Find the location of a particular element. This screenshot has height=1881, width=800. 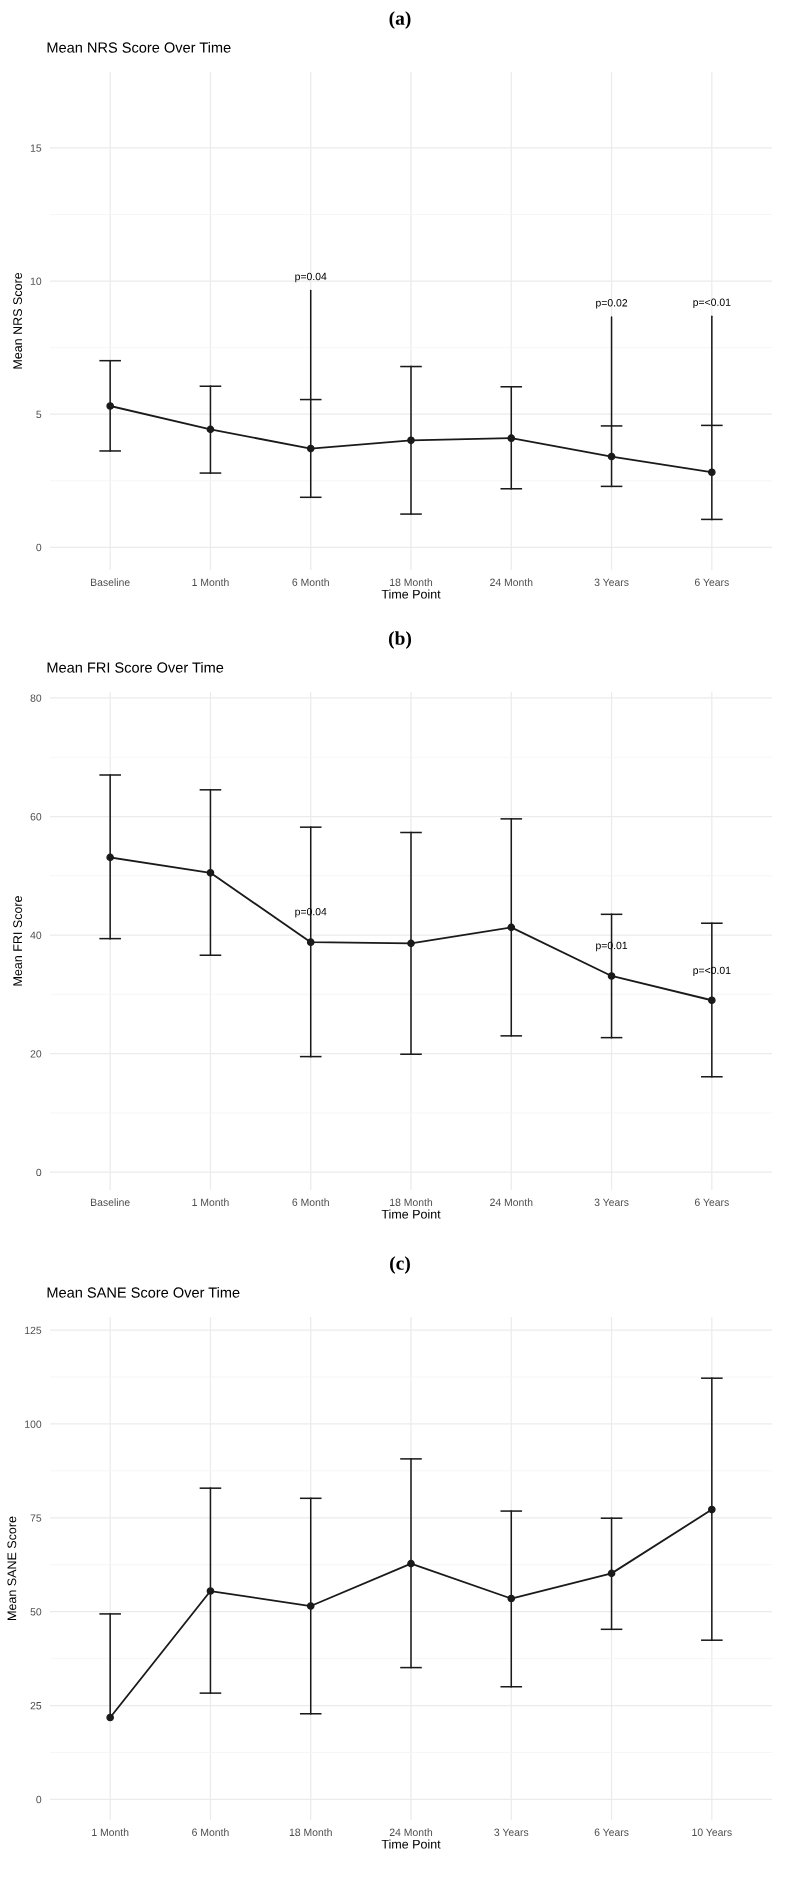

y-axis-title: Mean NRS Score is located at coordinates (18, 320).